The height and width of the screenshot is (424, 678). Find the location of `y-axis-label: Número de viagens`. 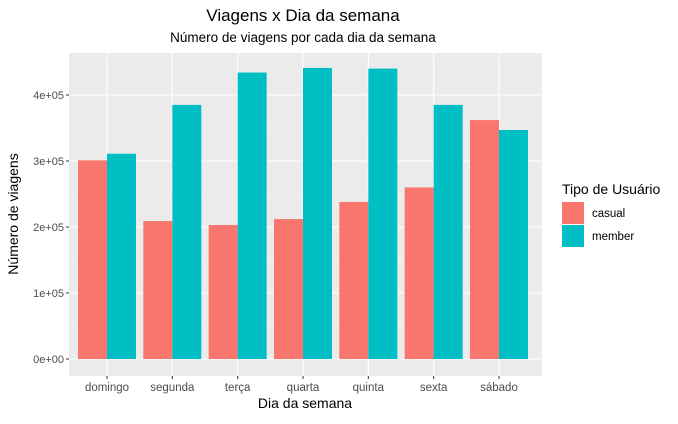

y-axis-label: Número de viagens is located at coordinates (13, 213).